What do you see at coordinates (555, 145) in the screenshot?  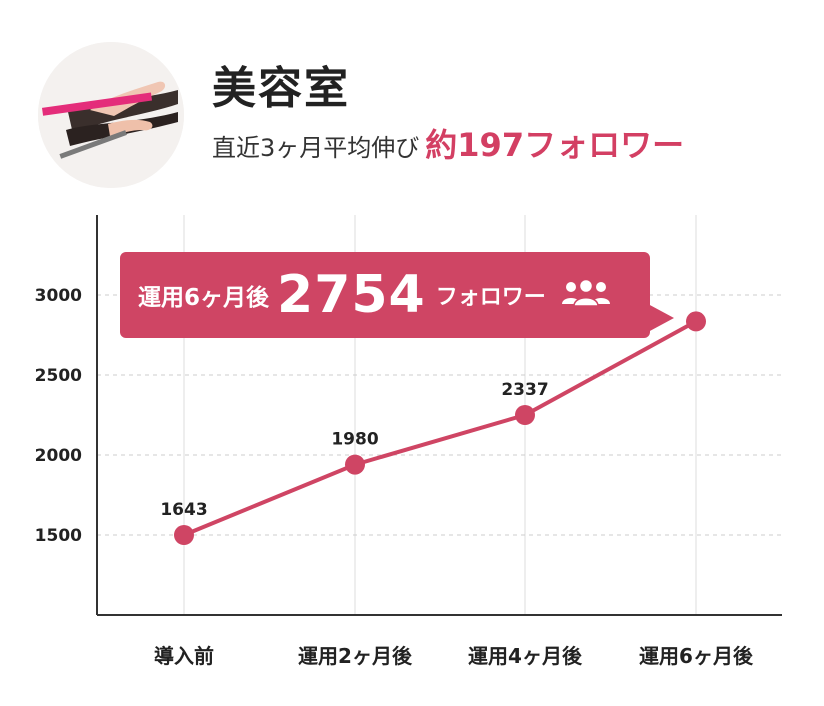 I see `subtitle-highlight: 約197フォロワー` at bounding box center [555, 145].